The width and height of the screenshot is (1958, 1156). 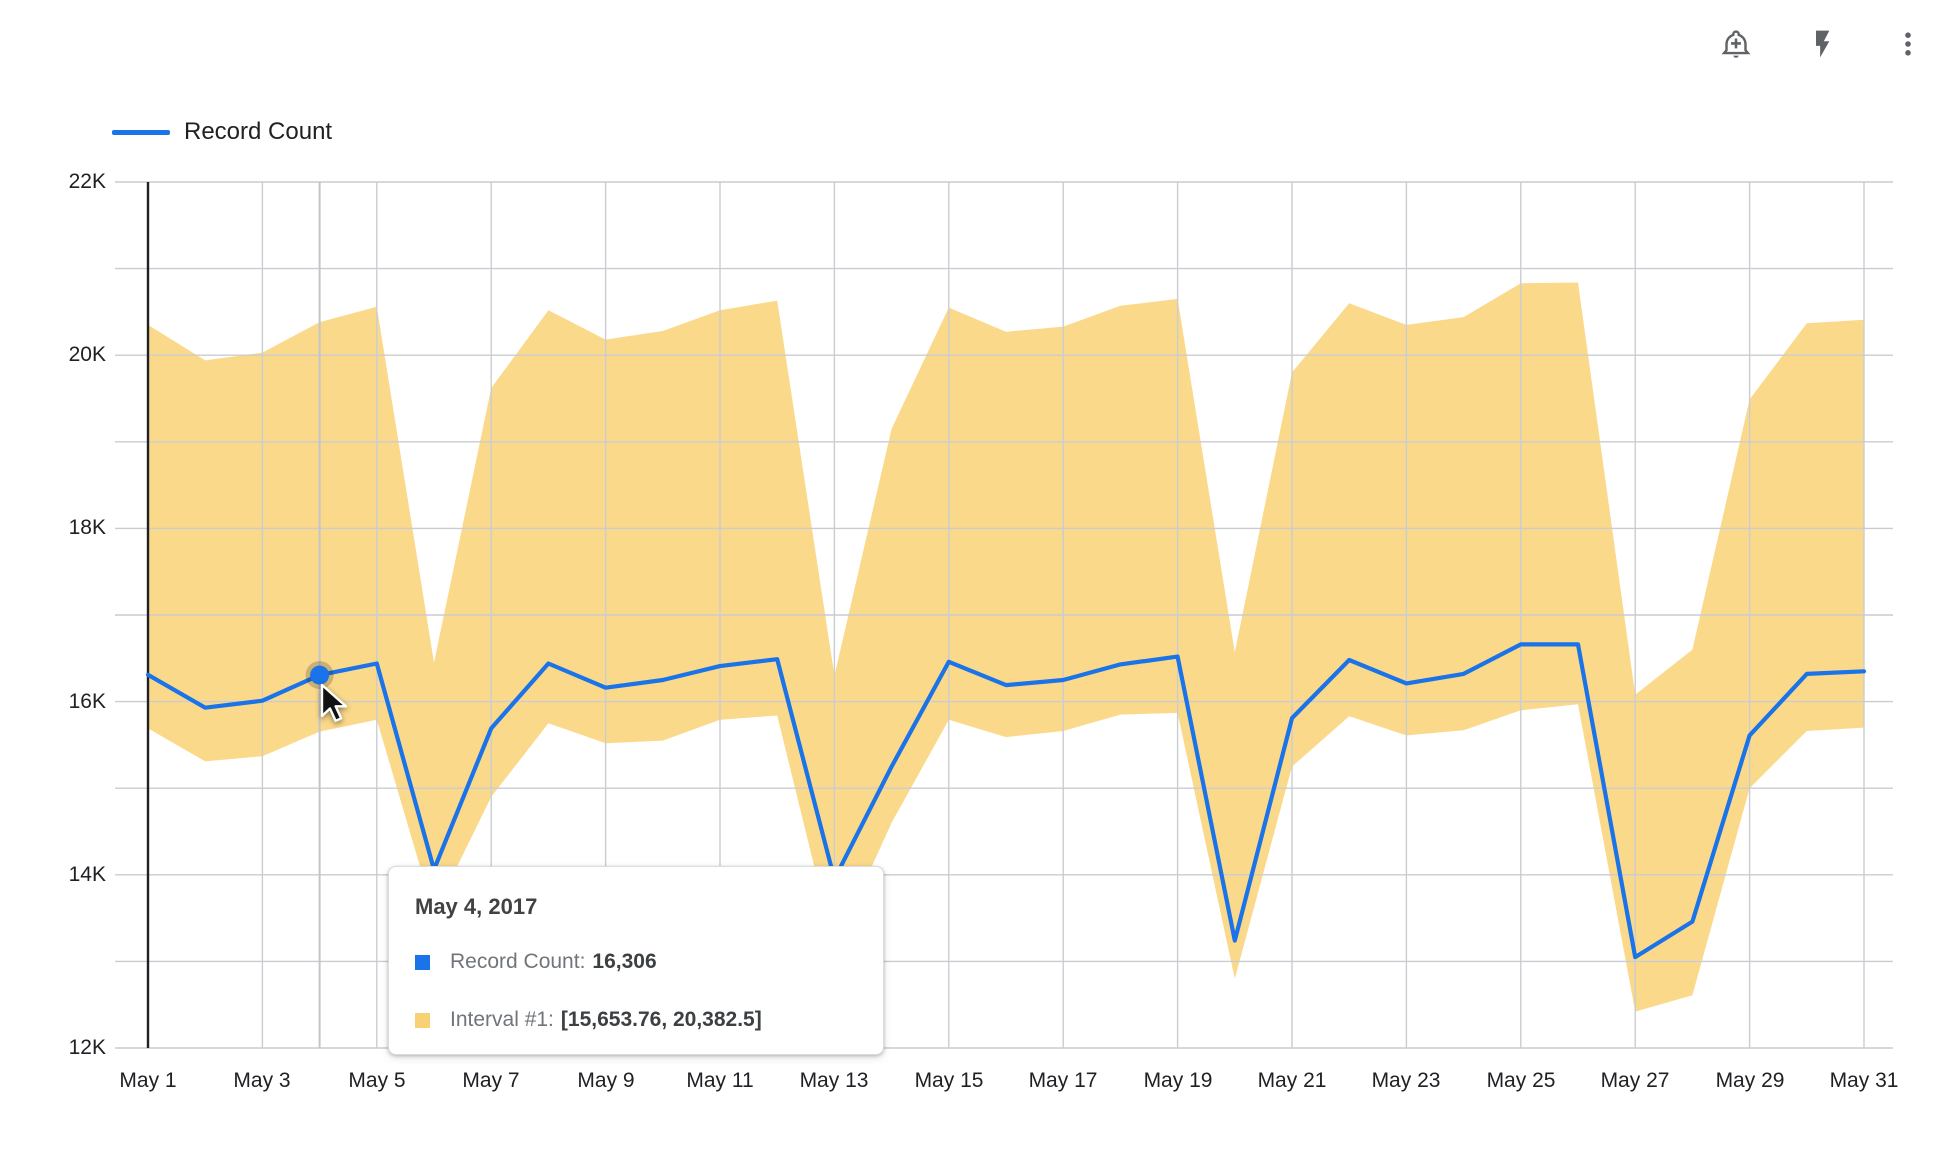 I want to click on x-tick-label: May 19, so click(x=1178, y=1080).